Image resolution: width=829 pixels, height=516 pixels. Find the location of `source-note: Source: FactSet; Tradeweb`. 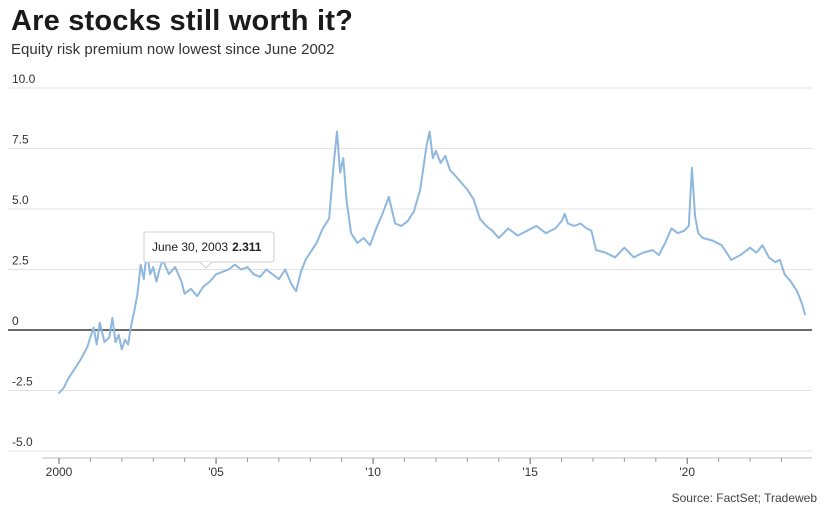

source-note: Source: FactSet; Tradeweb is located at coordinates (744, 498).